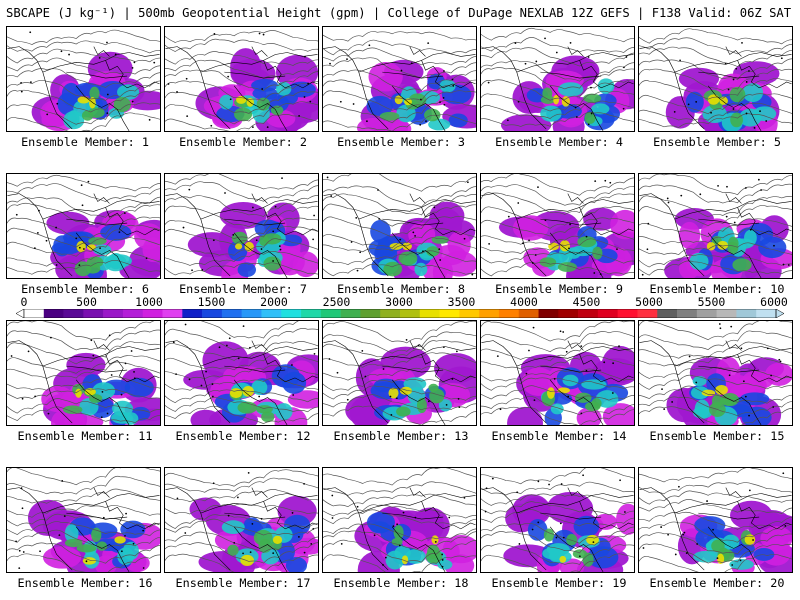 The height and width of the screenshot is (600, 800). Describe the element at coordinates (85, 583) in the screenshot. I see `ensemble-member-label: Ensemble Member: 16` at that location.